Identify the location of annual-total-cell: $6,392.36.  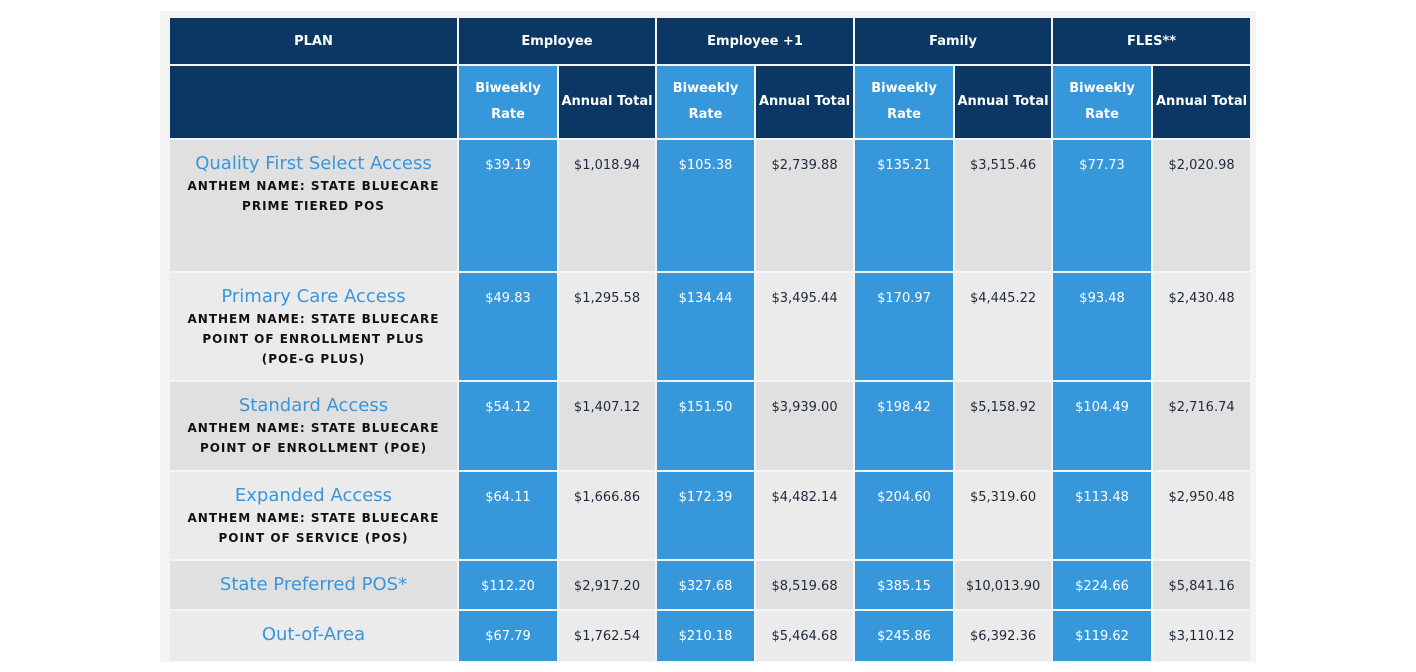
(1003, 636).